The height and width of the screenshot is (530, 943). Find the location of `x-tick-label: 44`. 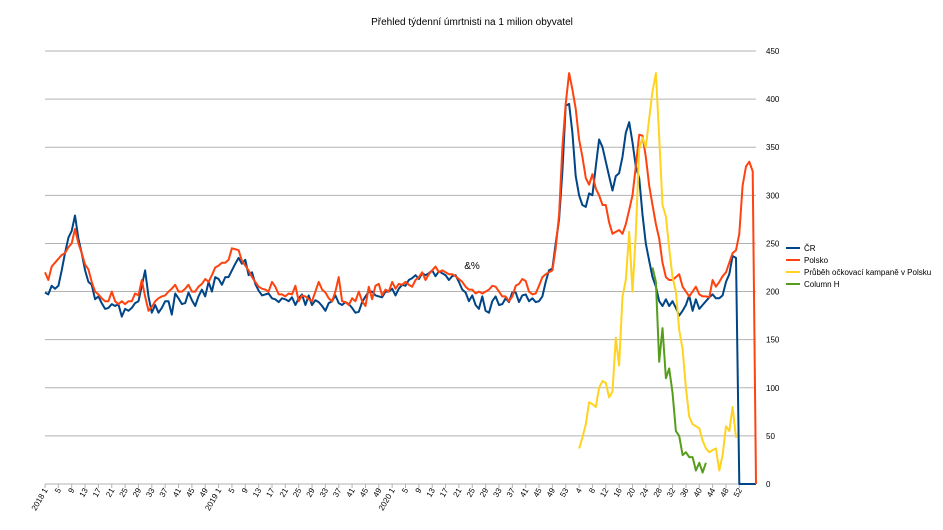

x-tick-label: 44 is located at coordinates (711, 492).